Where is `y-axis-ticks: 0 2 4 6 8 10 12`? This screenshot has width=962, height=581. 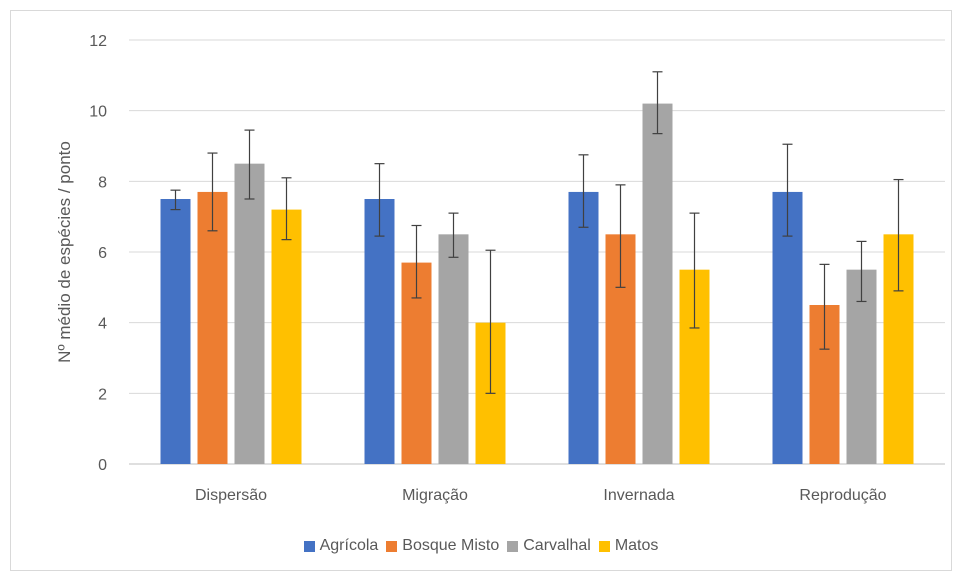 y-axis-ticks: 0 2 4 6 8 10 12 is located at coordinates (98, 253).